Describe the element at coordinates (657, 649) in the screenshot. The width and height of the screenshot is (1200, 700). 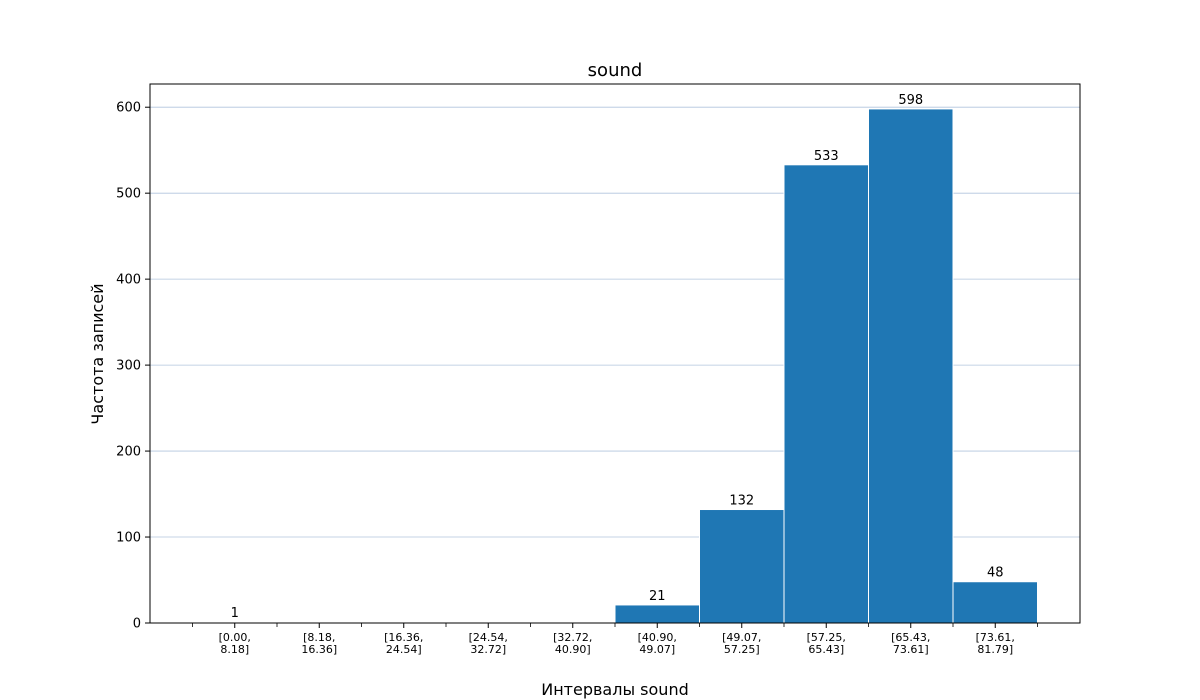
I see `x-tick-label-line2: 49.07]` at that location.